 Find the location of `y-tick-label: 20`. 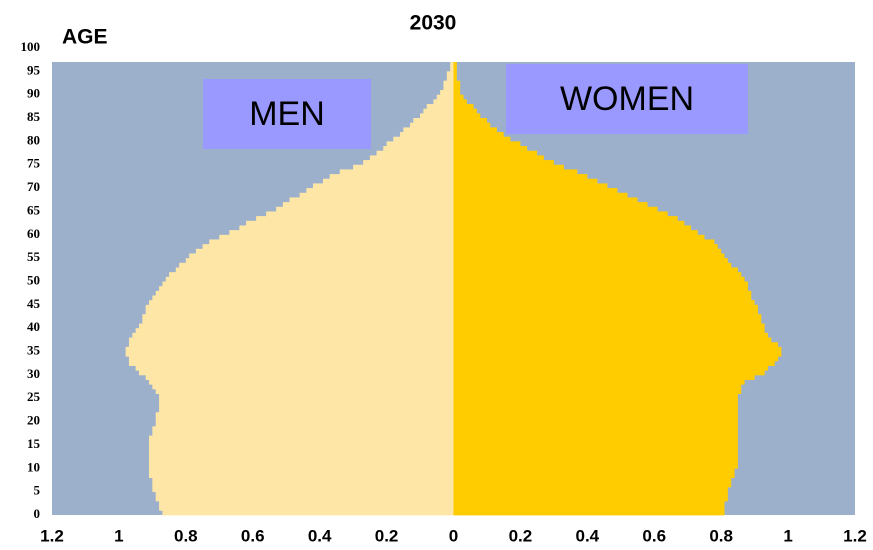

y-tick-label: 20 is located at coordinates (33, 420).